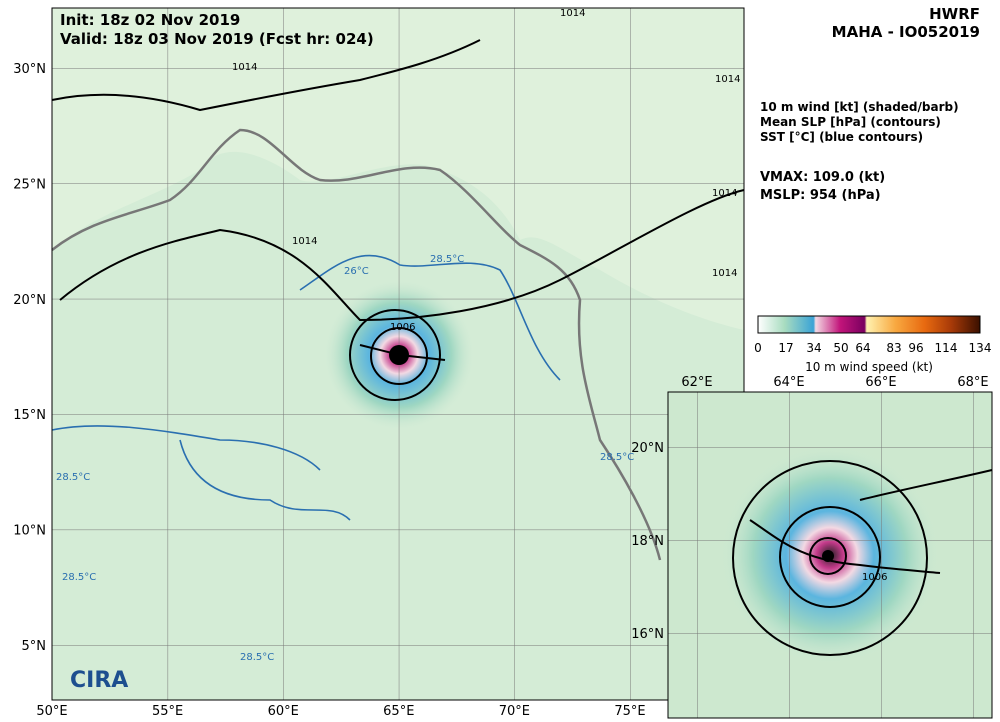  I want to click on inset-map, so click(830, 555).